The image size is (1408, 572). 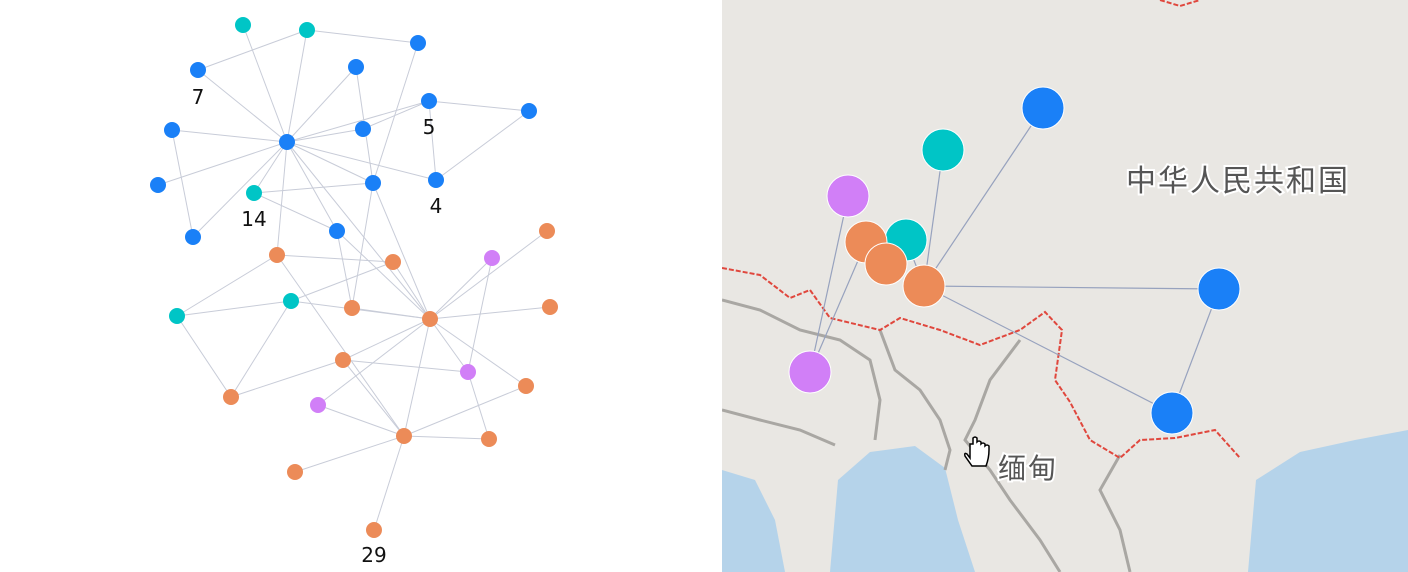 I want to click on node-label: 4, so click(x=436, y=206).